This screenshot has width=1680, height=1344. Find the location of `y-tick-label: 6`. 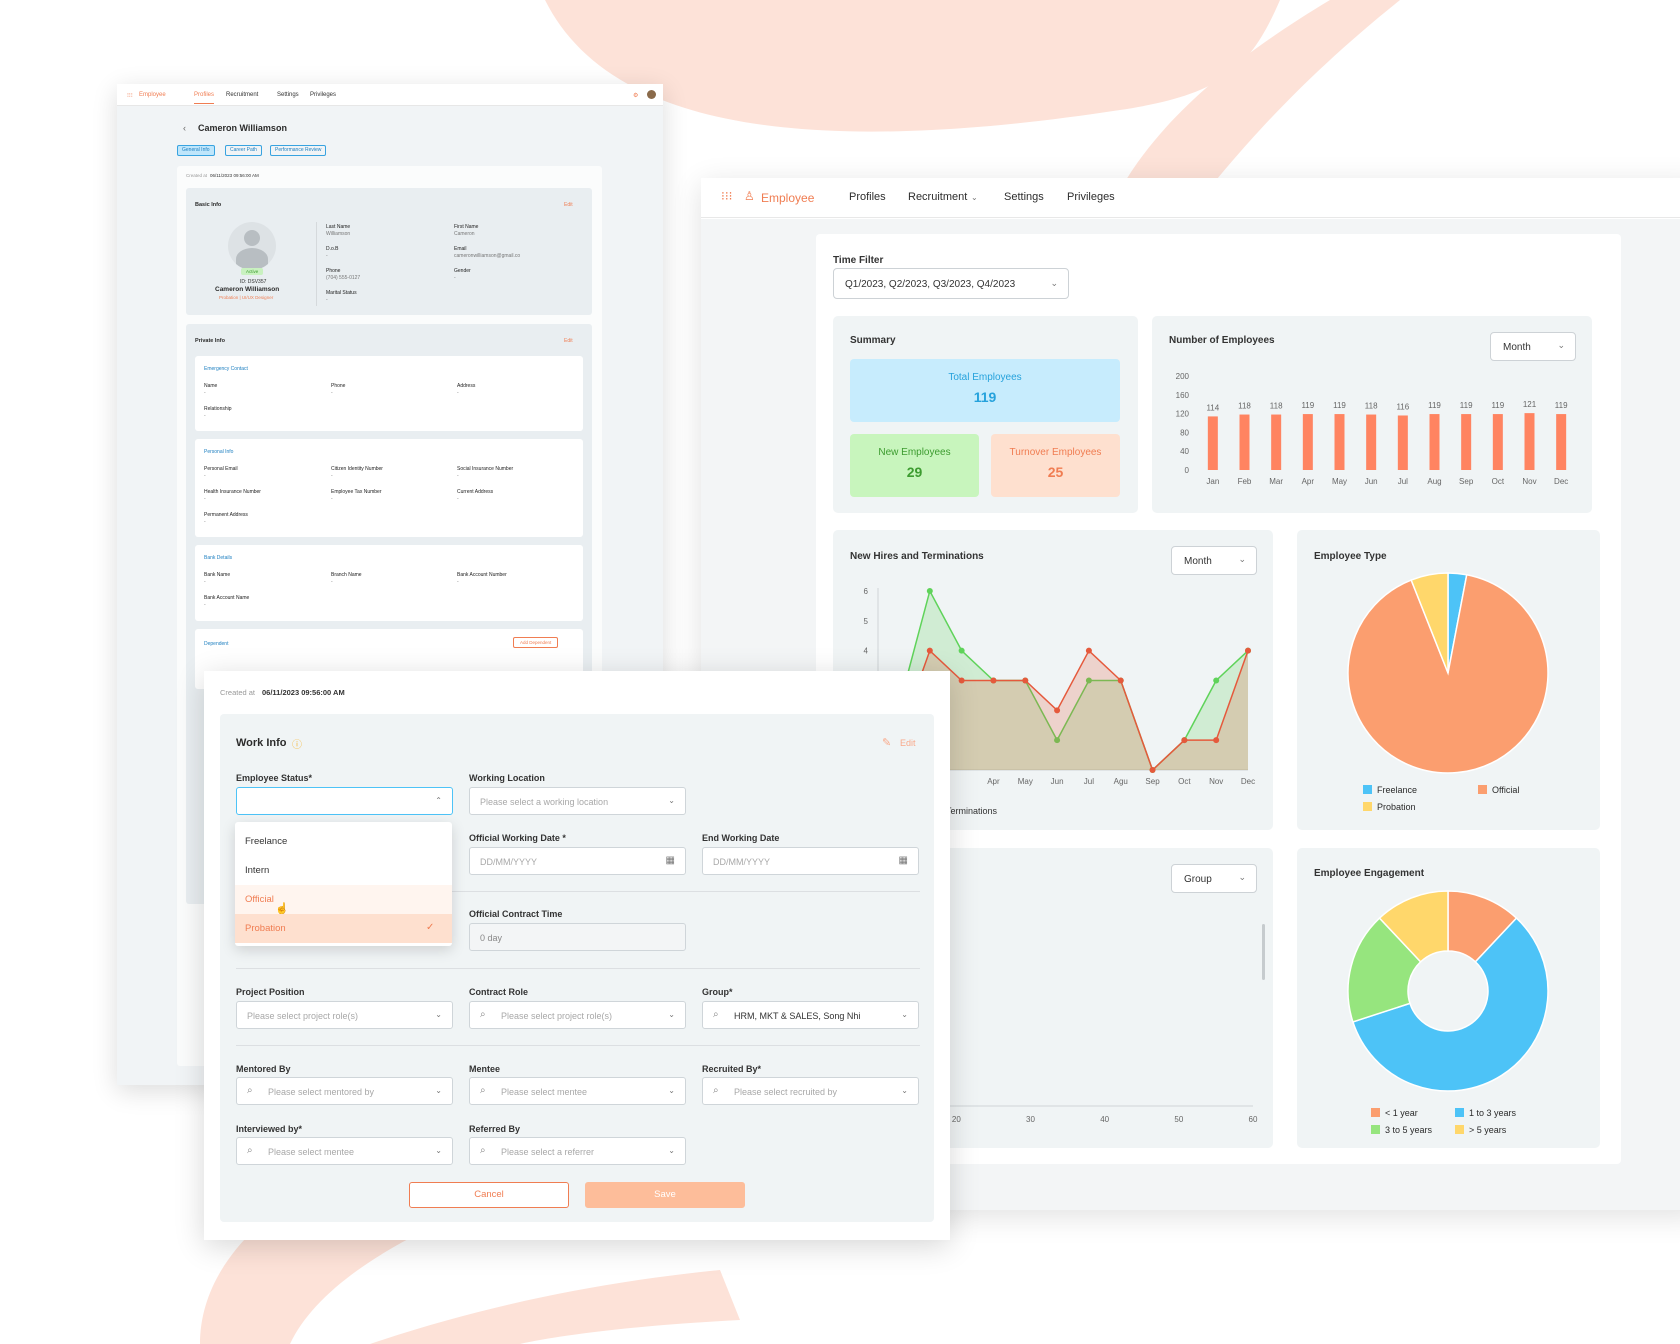

y-tick-label: 6 is located at coordinates (866, 591).